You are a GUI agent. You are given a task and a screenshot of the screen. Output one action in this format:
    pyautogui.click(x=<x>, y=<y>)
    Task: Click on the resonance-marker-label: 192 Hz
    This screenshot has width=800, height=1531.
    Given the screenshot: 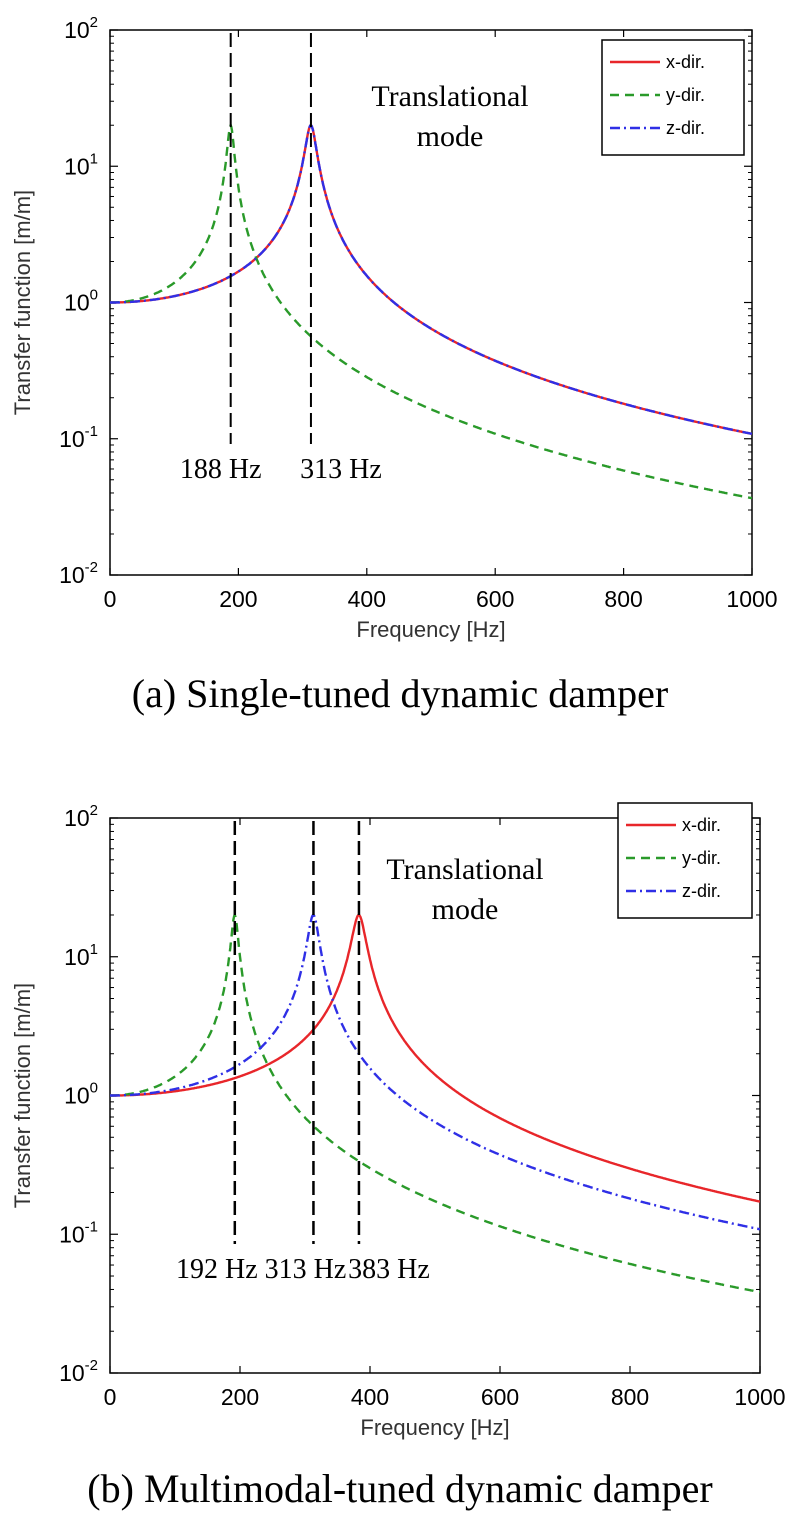 What is the action you would take?
    pyautogui.click(x=217, y=1269)
    